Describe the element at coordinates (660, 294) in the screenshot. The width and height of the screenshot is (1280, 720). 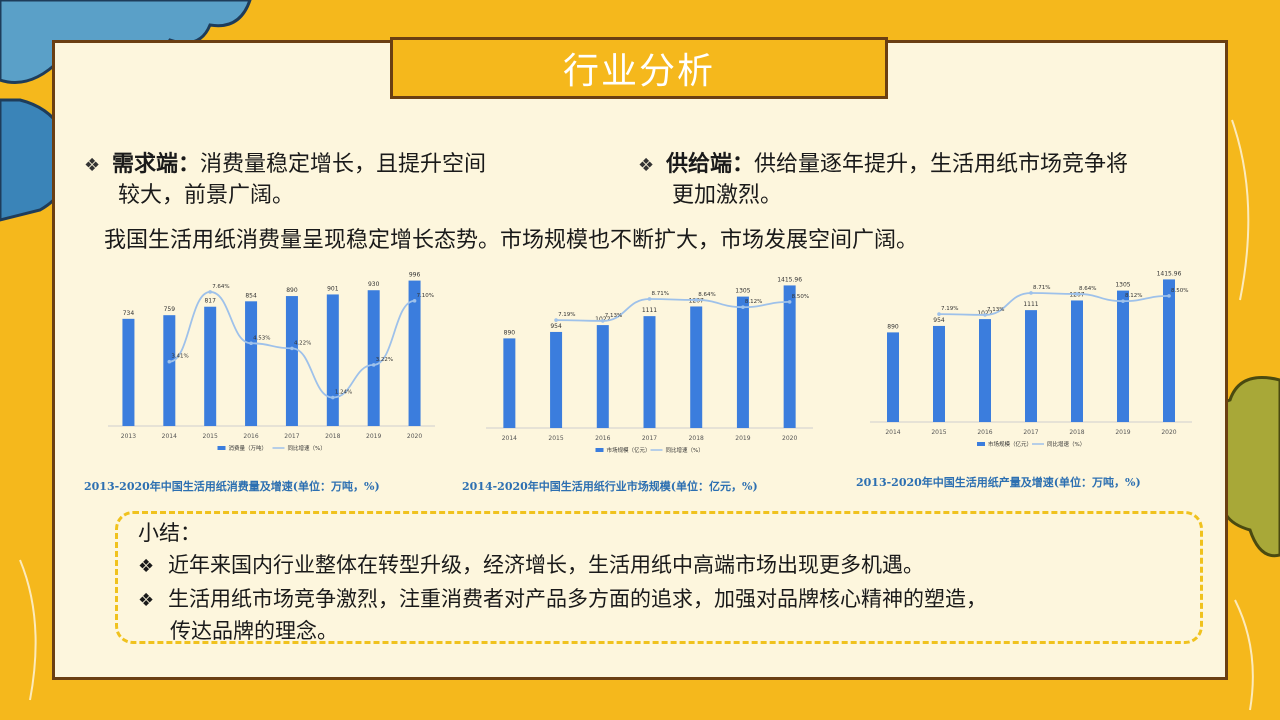
I see `growth-value-label: 8.71%` at that location.